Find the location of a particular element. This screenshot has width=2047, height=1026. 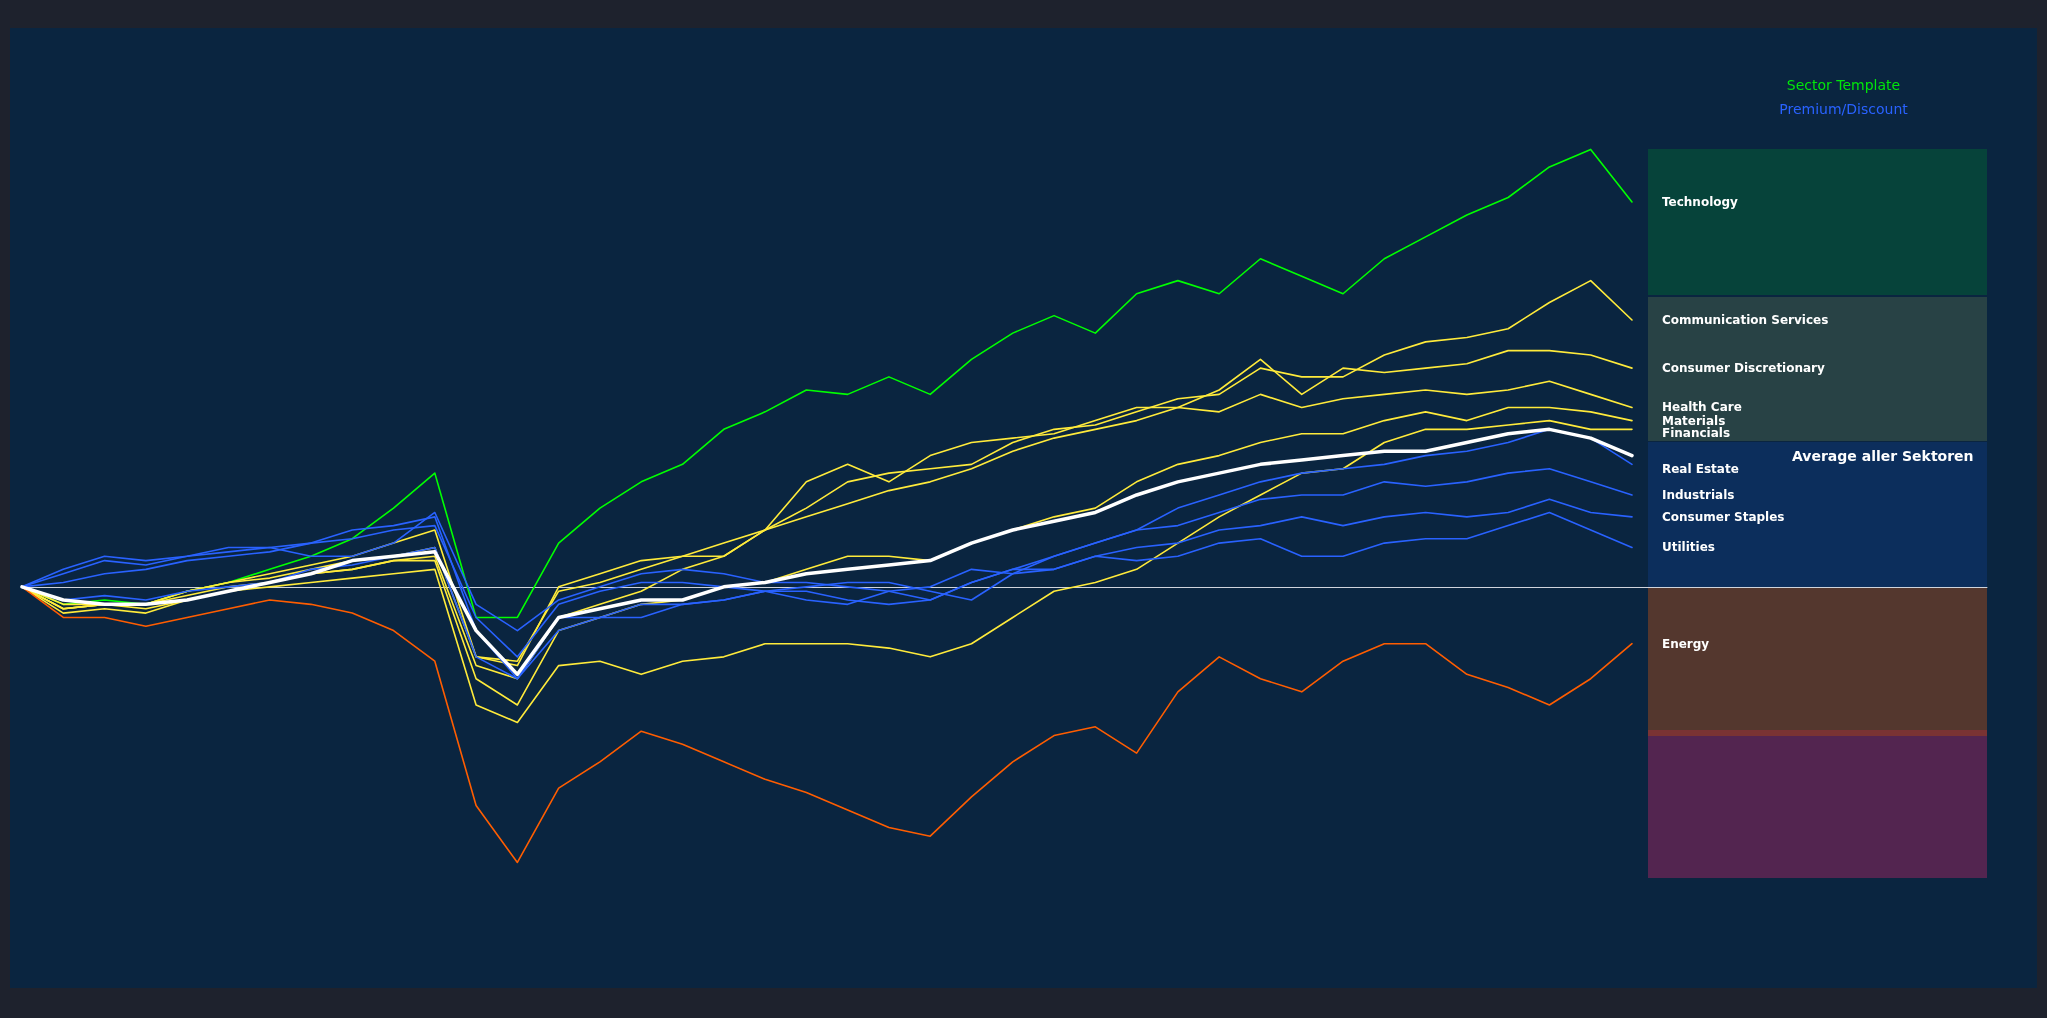

text: Energy is located at coordinates (1685, 643).